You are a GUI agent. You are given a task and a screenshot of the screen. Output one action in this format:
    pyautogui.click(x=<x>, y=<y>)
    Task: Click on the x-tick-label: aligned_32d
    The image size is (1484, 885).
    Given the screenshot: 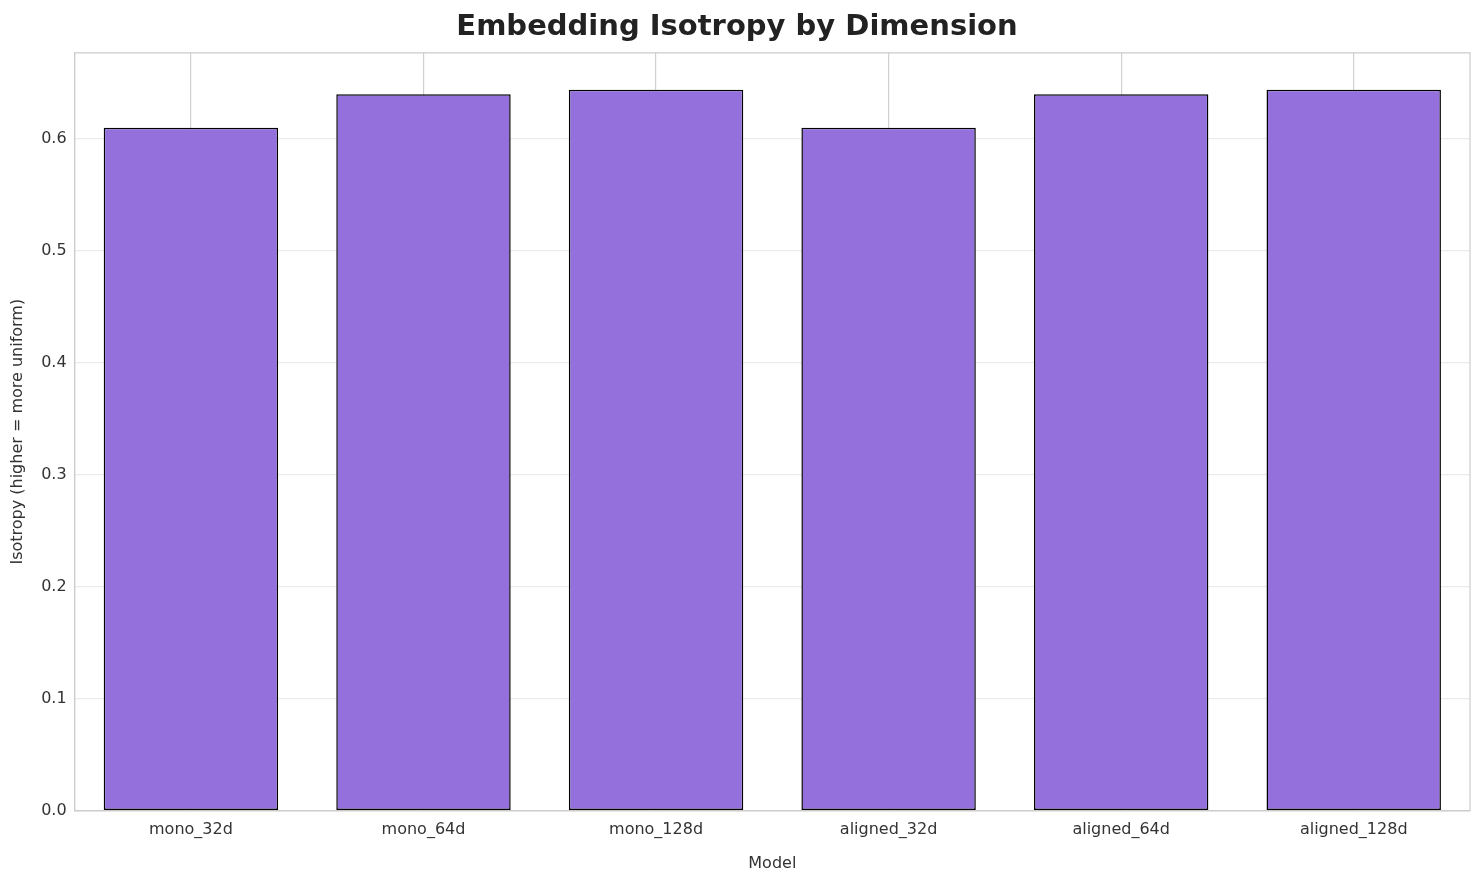 What is the action you would take?
    pyautogui.click(x=888, y=829)
    